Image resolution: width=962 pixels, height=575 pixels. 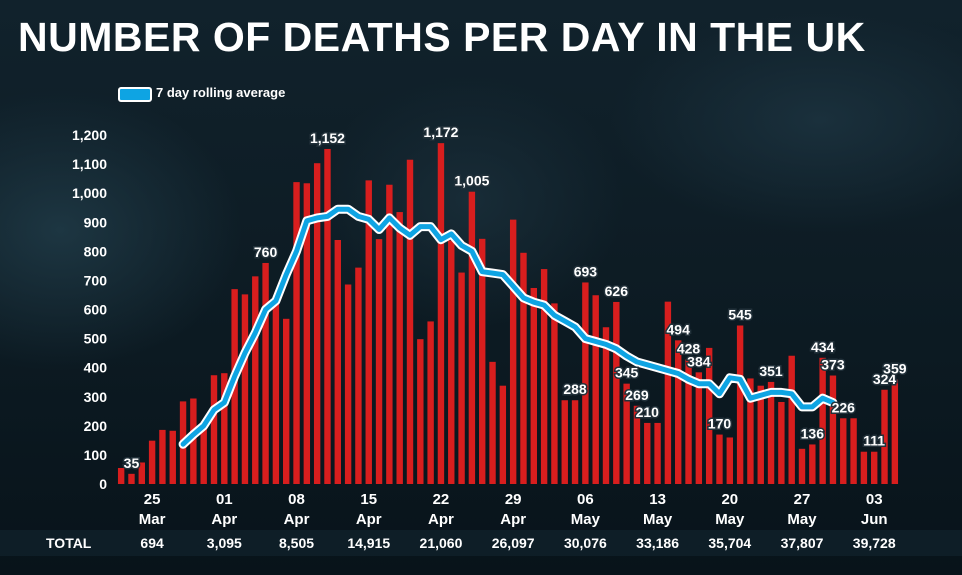 I want to click on data-label: 545, so click(x=740, y=314).